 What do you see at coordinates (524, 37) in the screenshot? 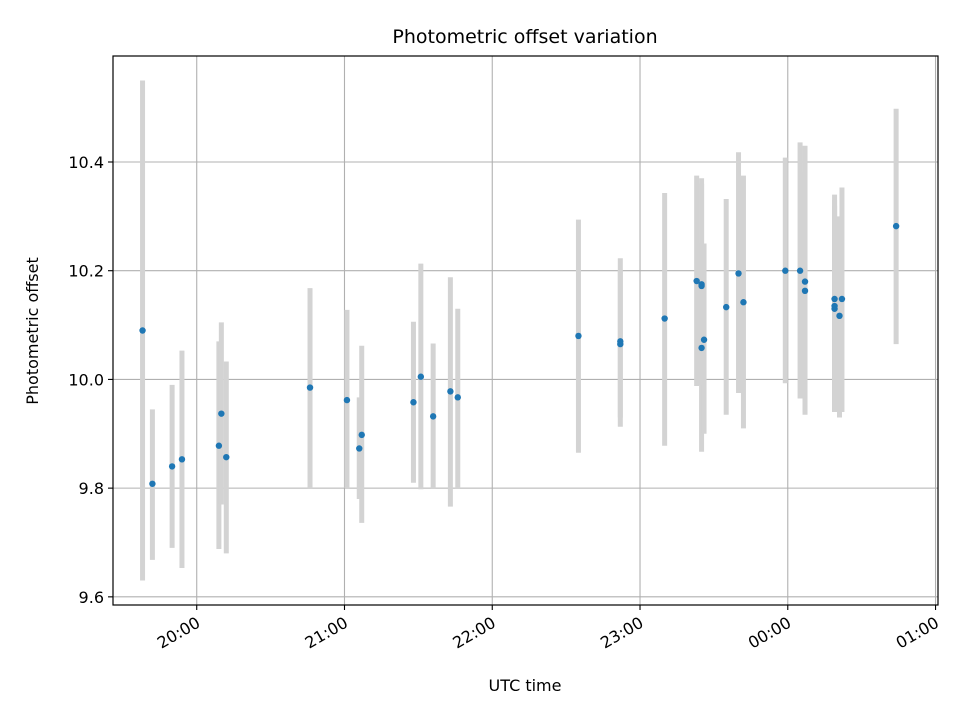
I see `chart-title: Photometric offset variation` at bounding box center [524, 37].